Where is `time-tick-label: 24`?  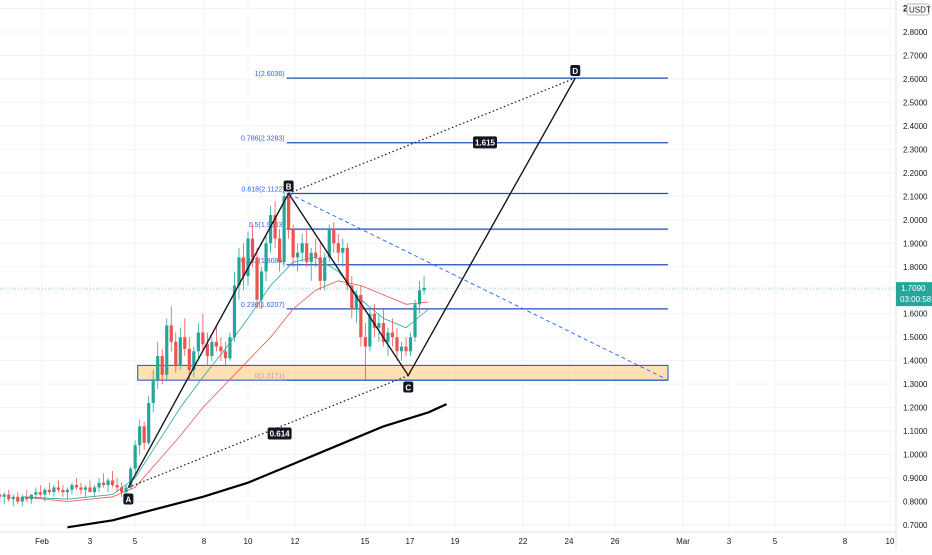
time-tick-label: 24 is located at coordinates (569, 541).